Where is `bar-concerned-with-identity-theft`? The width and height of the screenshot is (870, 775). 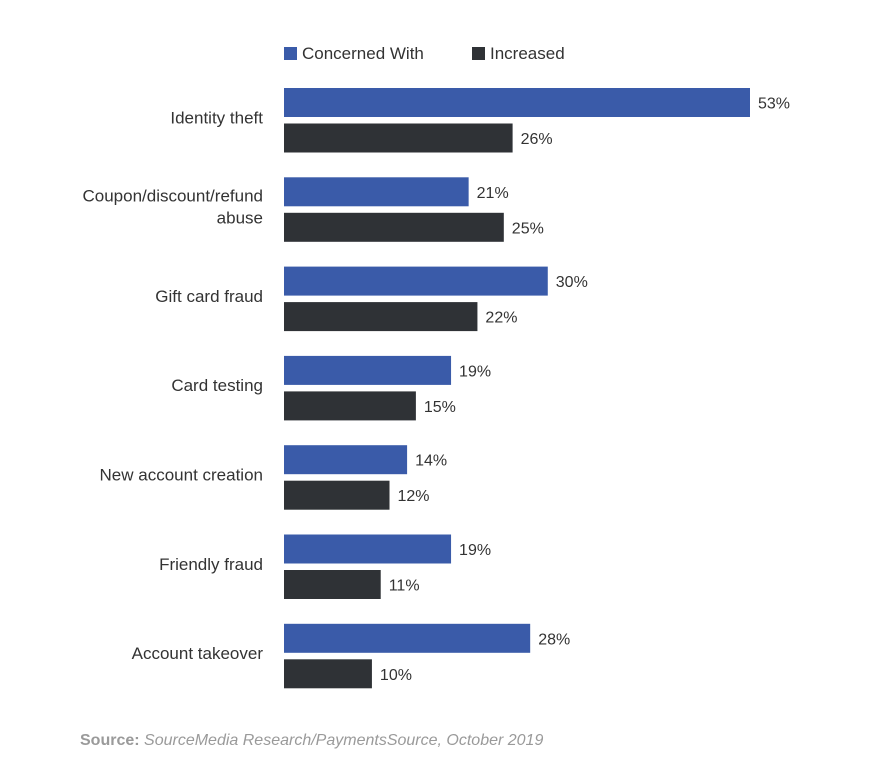
bar-concerned-with-identity-theft is located at coordinates (517, 102).